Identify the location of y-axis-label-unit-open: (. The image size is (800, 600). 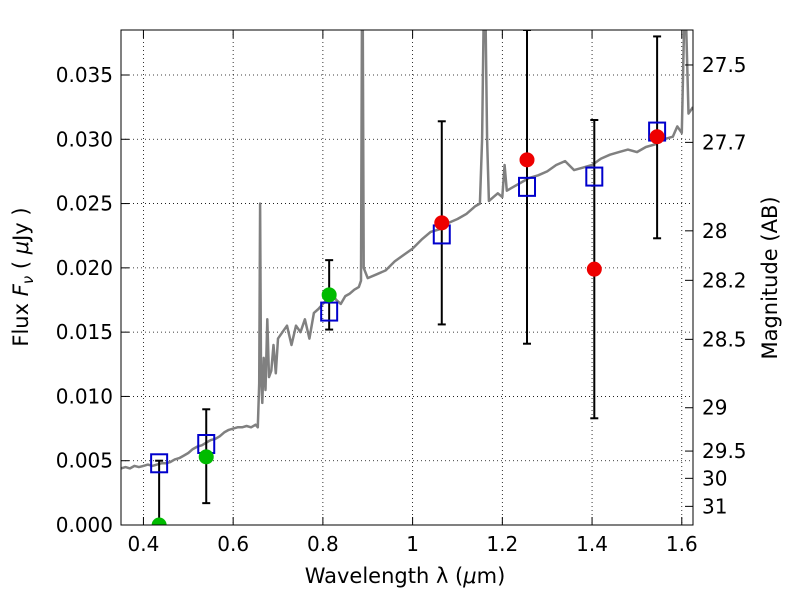
(21, 265).